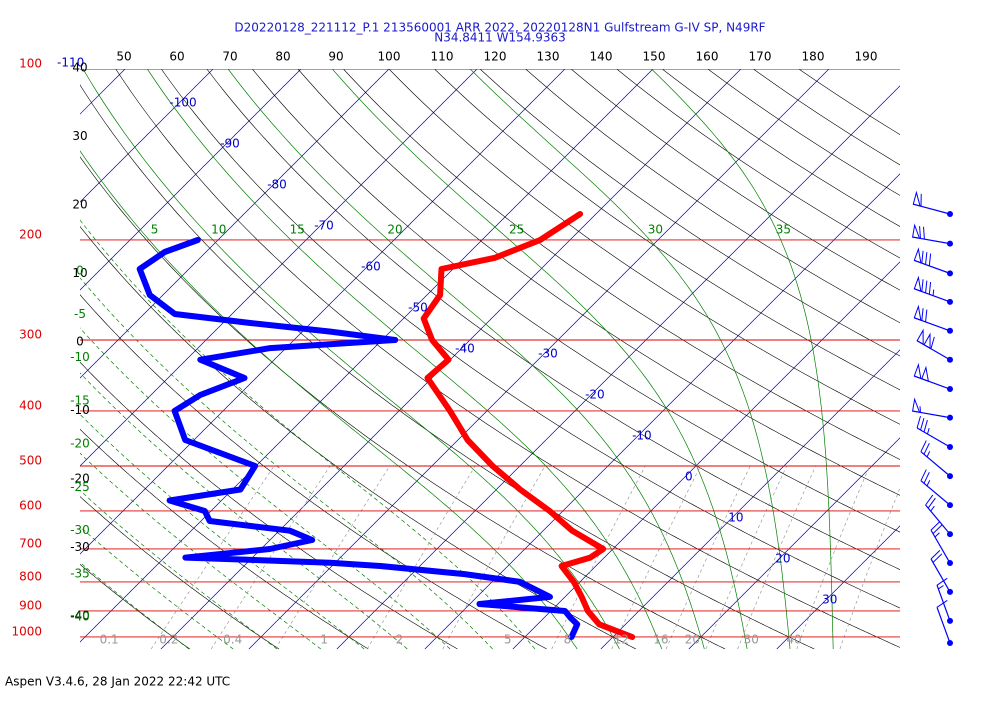 Image resolution: width=1000 pixels, height=704 pixels. I want to click on dry-adiabat-label: 160, so click(707, 57).